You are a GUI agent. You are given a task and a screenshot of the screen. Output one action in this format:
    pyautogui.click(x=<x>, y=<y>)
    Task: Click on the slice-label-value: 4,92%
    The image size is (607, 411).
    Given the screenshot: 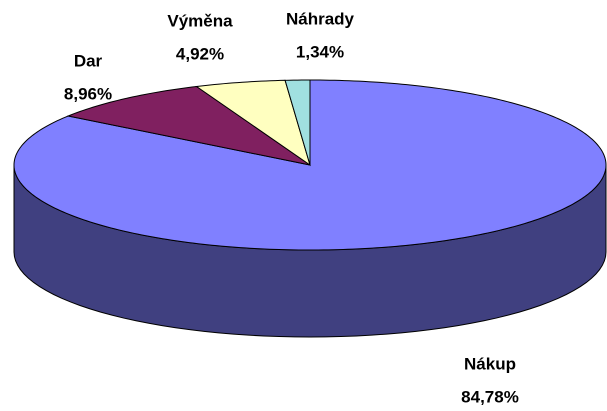 What is the action you would take?
    pyautogui.click(x=200, y=53)
    